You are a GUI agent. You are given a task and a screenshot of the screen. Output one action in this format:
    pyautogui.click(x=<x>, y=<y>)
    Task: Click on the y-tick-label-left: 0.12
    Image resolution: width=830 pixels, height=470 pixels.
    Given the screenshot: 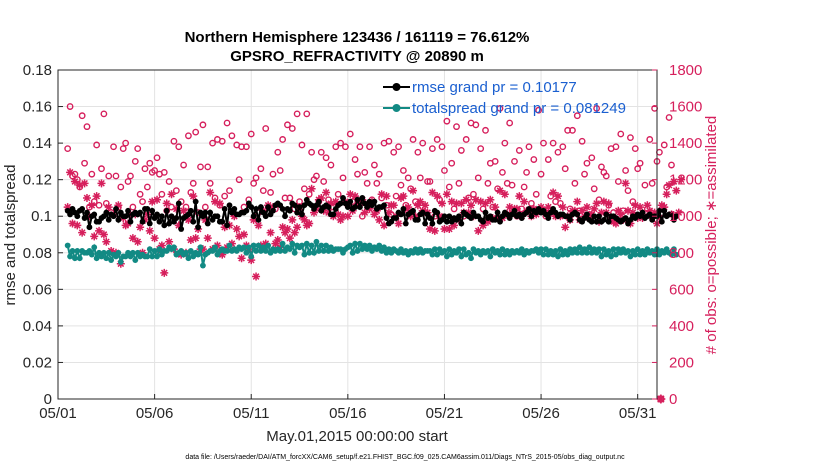 What is the action you would take?
    pyautogui.click(x=37, y=180)
    